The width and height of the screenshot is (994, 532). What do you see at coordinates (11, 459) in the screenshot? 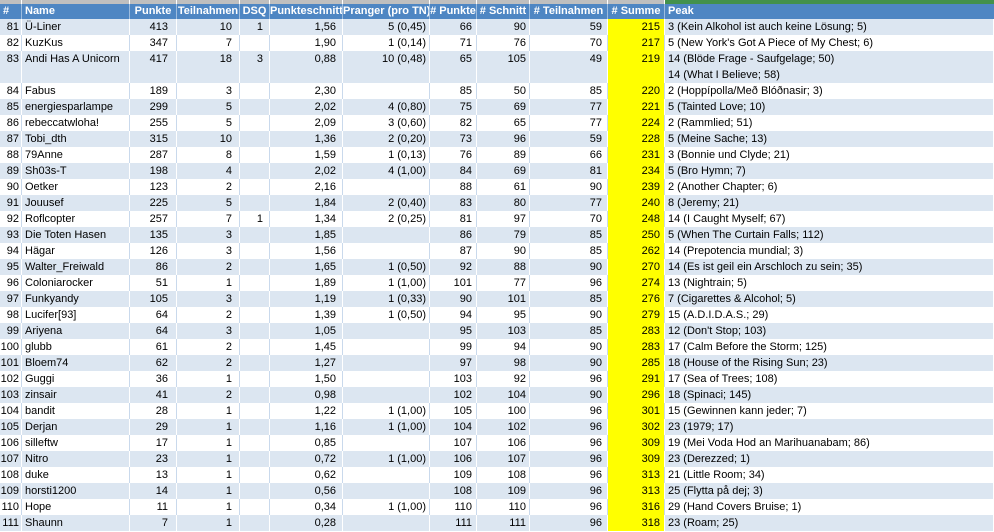
I see `cell-rank: 107` at bounding box center [11, 459].